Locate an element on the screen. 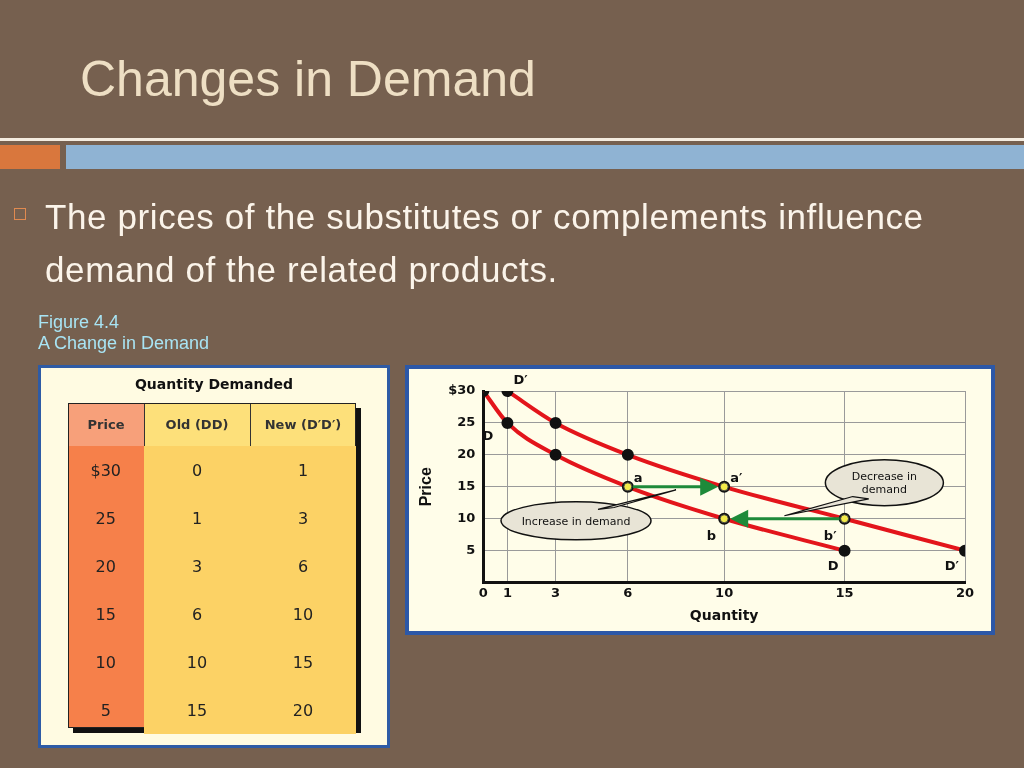 This screenshot has height=768, width=1024. annotation: Increase in demand is located at coordinates (576, 521).